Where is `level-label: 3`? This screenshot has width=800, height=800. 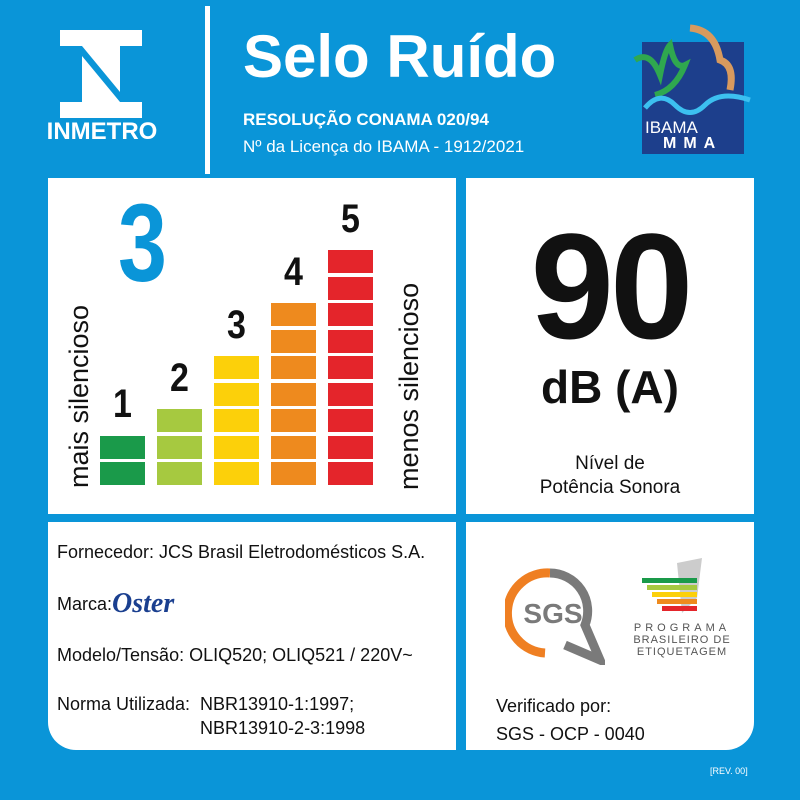
level-label: 3 is located at coordinates (236, 324).